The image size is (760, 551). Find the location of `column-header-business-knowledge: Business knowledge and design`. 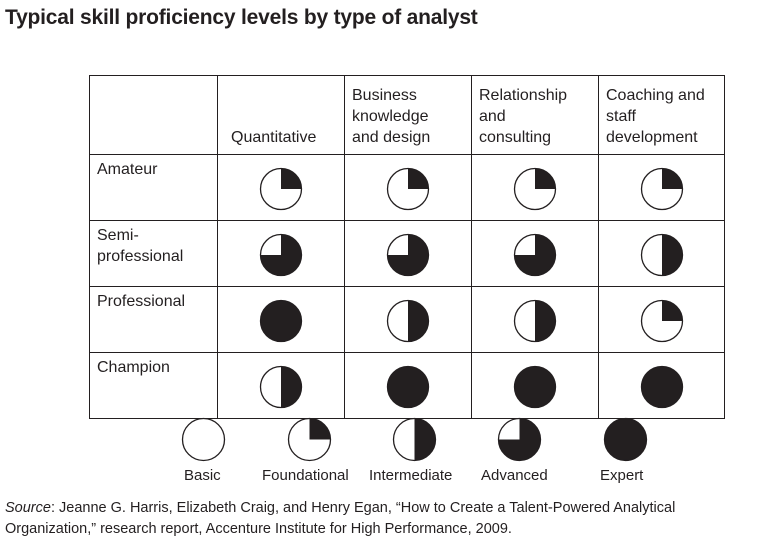

column-header-business-knowledge: Business knowledge and design is located at coordinates (408, 115).